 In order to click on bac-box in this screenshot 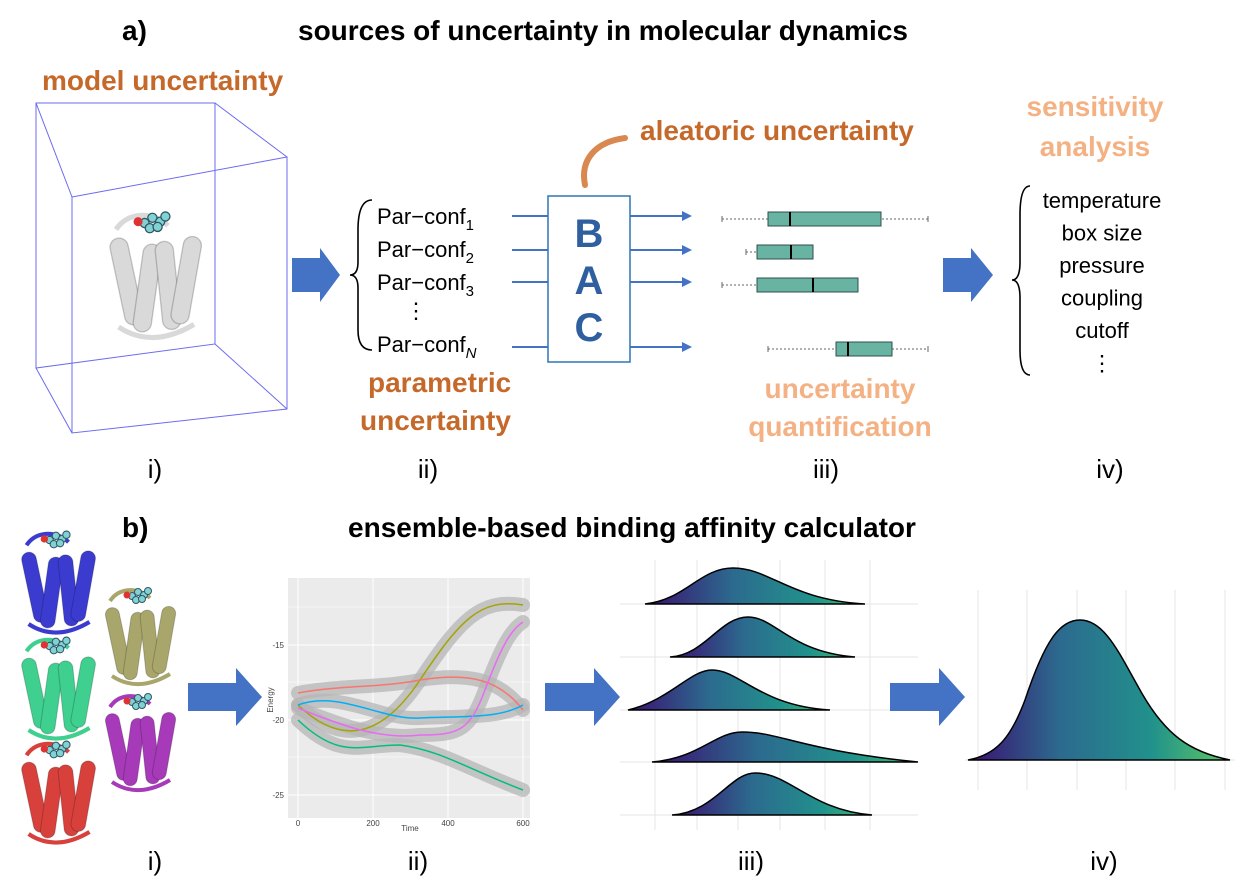, I will do `click(589, 279)`.